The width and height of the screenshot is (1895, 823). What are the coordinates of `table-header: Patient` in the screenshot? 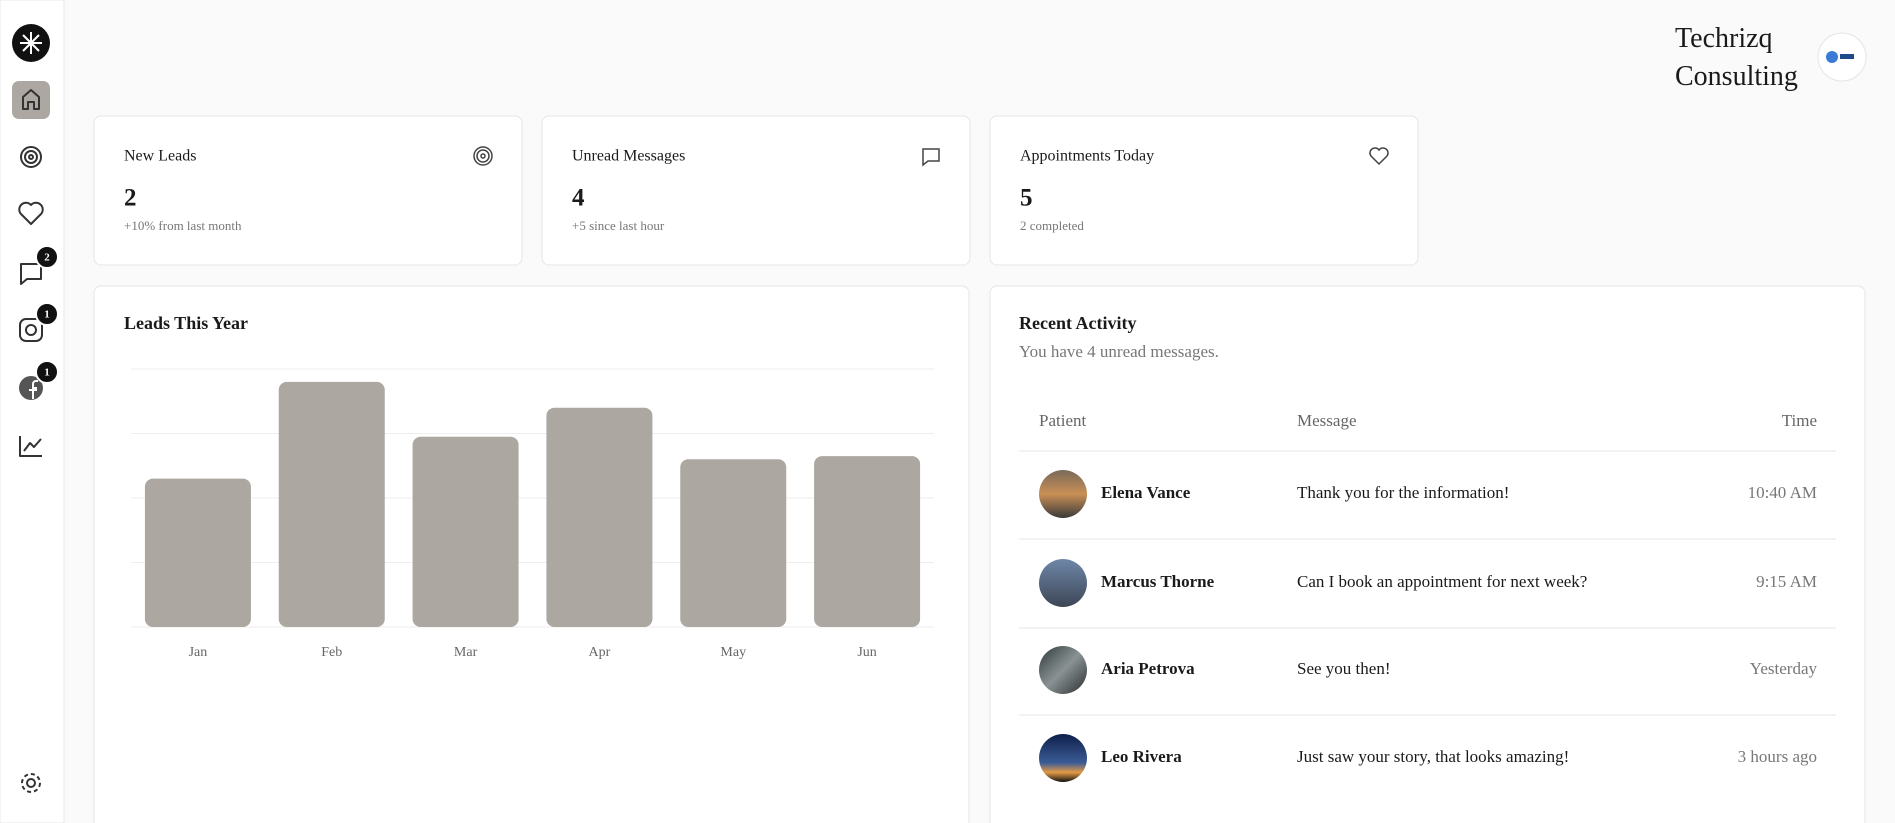 It's located at (1062, 420).